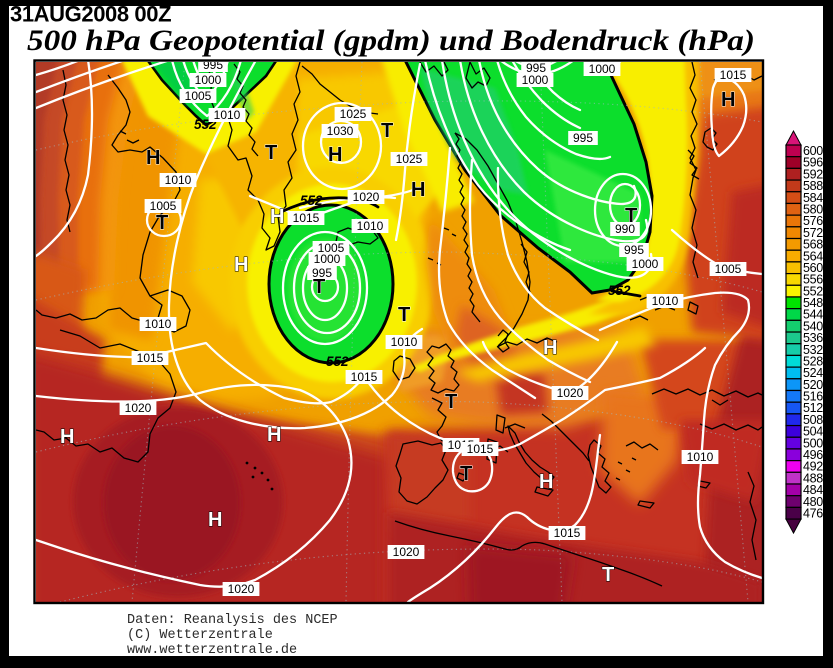 The height and width of the screenshot is (668, 833). Describe the element at coordinates (813, 163) in the screenshot. I see `svg-text: 596` at that location.